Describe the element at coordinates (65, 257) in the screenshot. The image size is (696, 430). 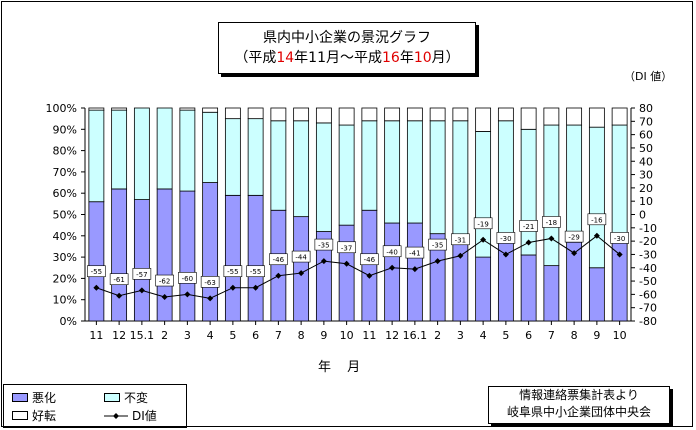
I see `y-left-tick-label: 30%` at that location.